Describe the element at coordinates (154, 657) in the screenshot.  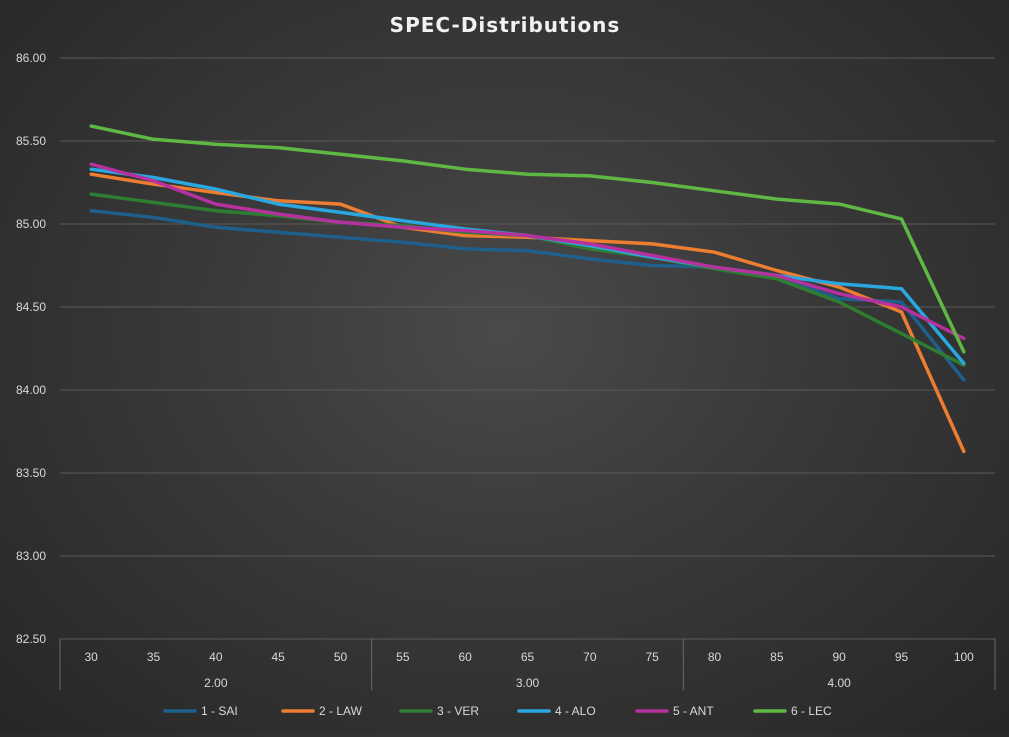
I see `x-tick-label: 35` at that location.